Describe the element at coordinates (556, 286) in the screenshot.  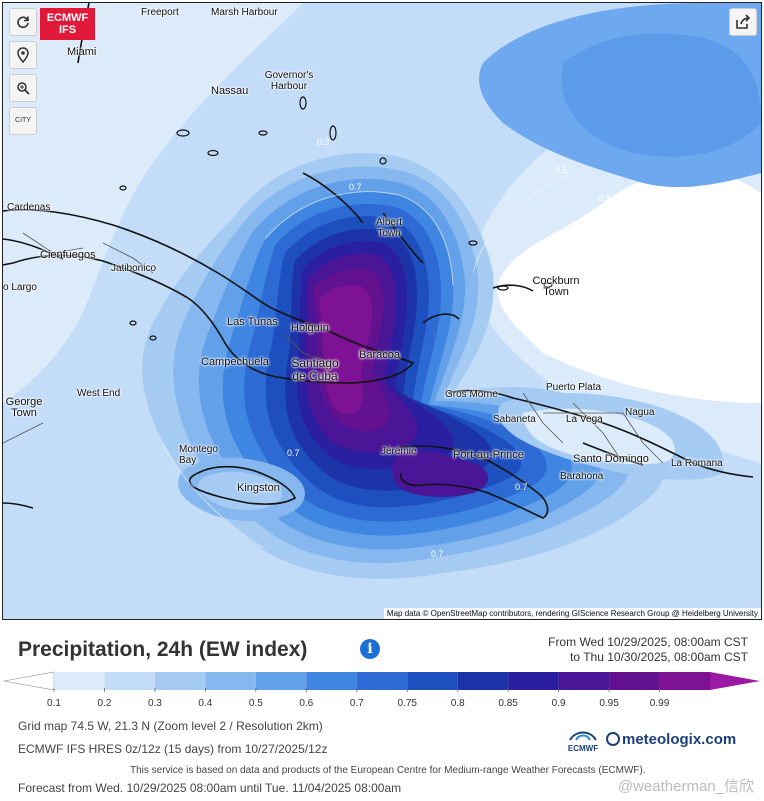
I see `city-label-10: Cockburn Town` at that location.